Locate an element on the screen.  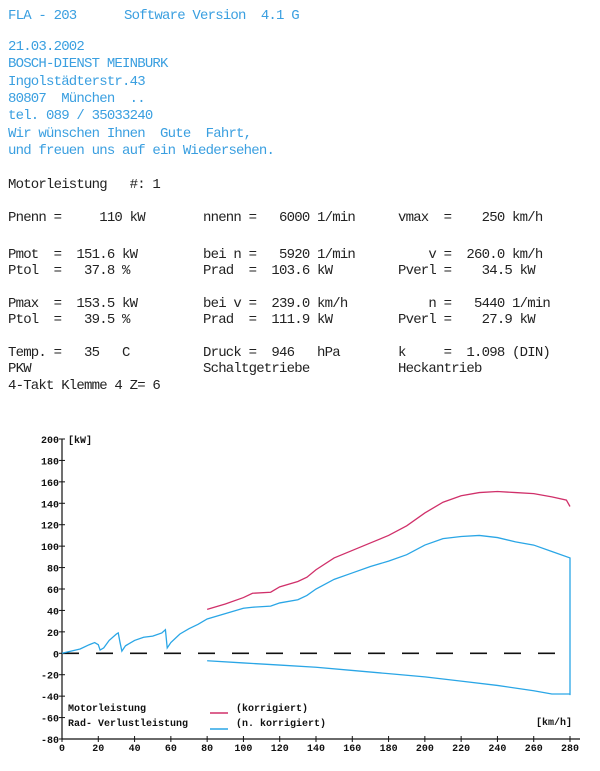
software-version: Software Version 4.1 G is located at coordinates (212, 16).